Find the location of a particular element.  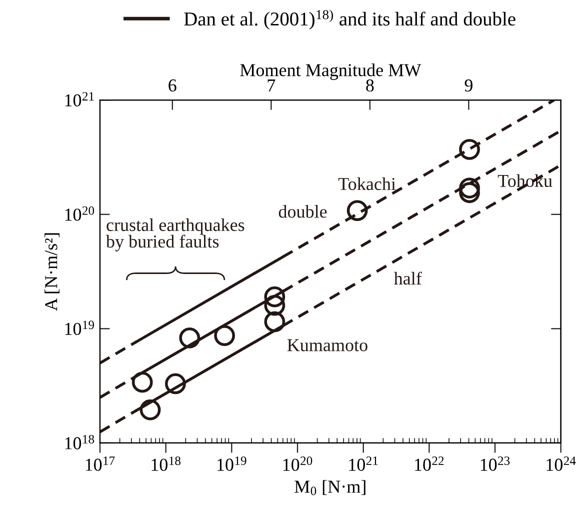

x-tick-label: 10$^{20}$ is located at coordinates (297, 463).